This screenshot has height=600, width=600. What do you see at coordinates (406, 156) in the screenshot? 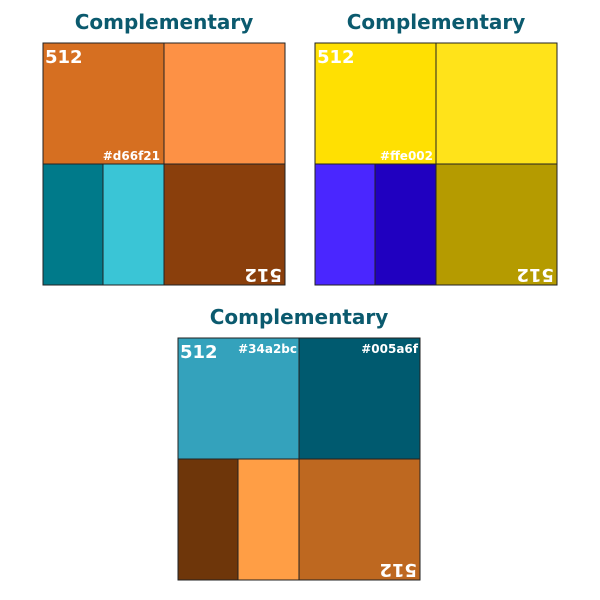
I see `hex-label: #ffe002` at bounding box center [406, 156].